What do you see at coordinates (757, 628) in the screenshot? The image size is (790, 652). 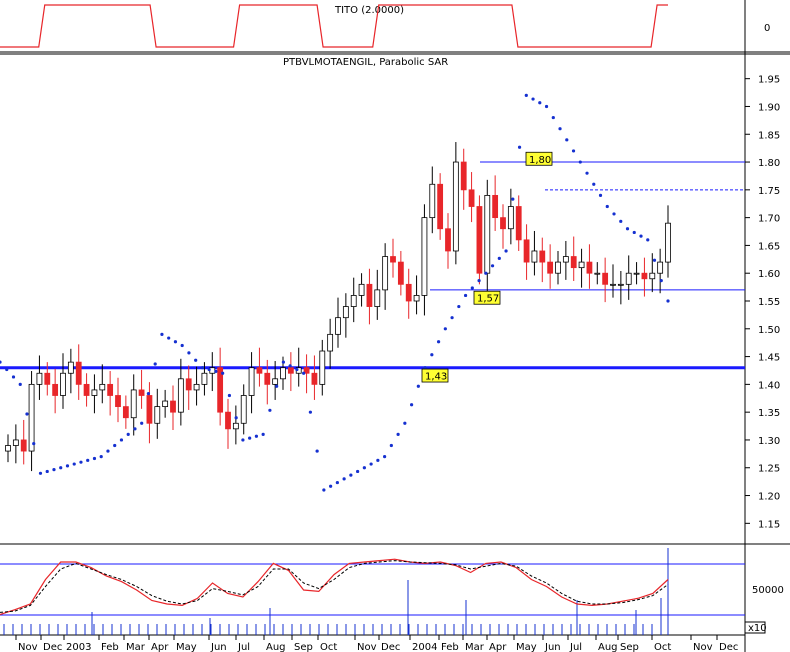 I see `x10-label: x10` at bounding box center [757, 628].